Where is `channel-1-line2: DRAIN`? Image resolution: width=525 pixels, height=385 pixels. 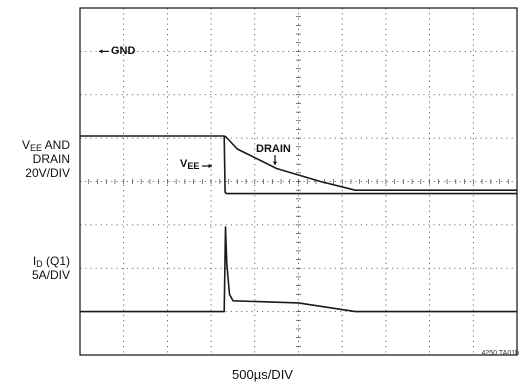 channel-1-line2: DRAIN is located at coordinates (51, 159).